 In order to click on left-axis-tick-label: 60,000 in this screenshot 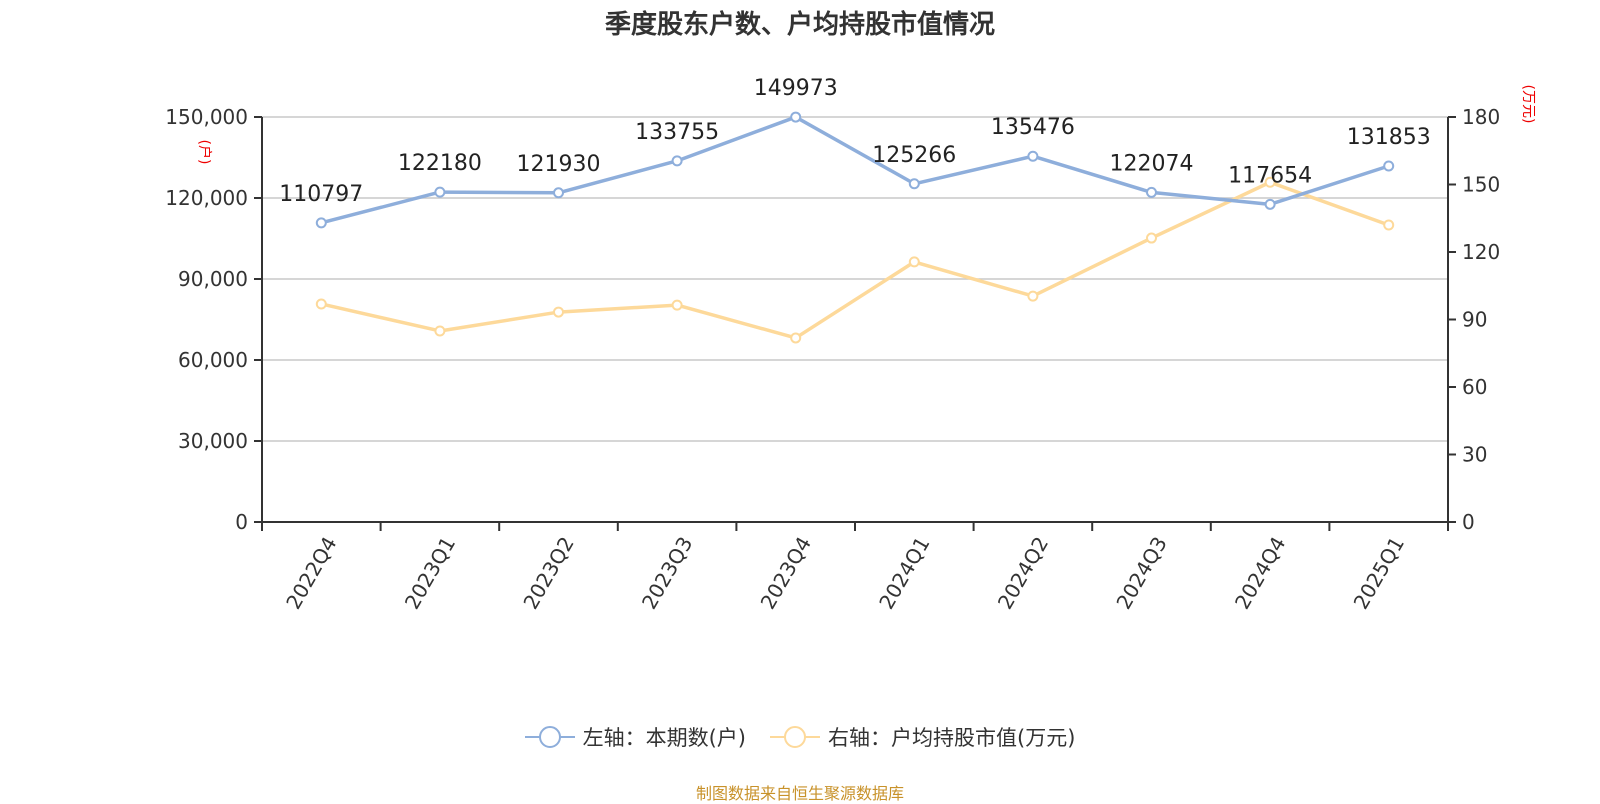, I will do `click(213, 360)`.